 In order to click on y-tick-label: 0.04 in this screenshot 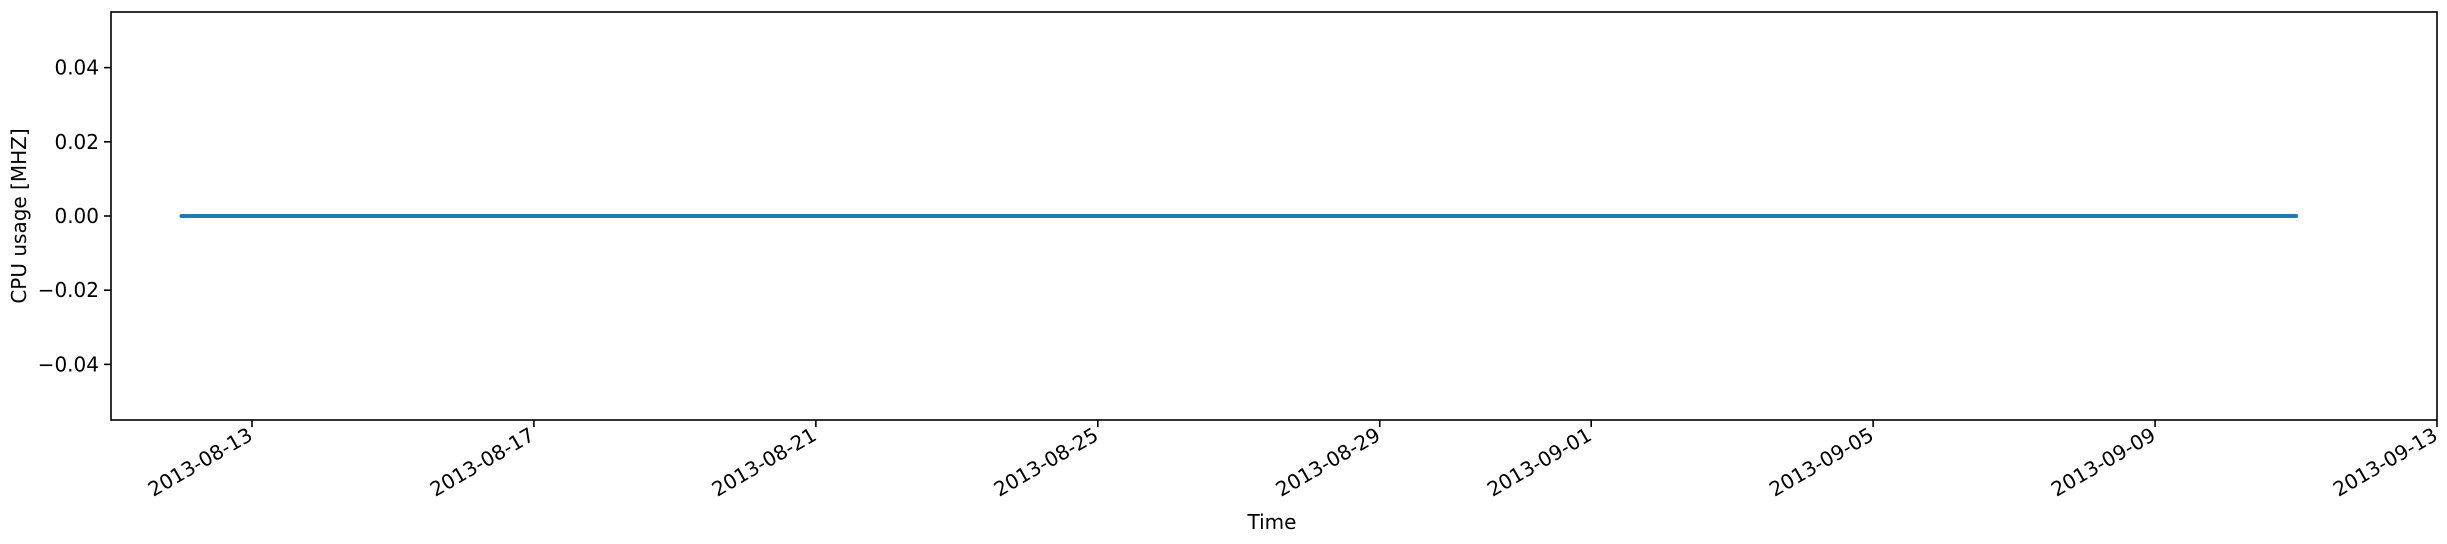, I will do `click(76, 68)`.